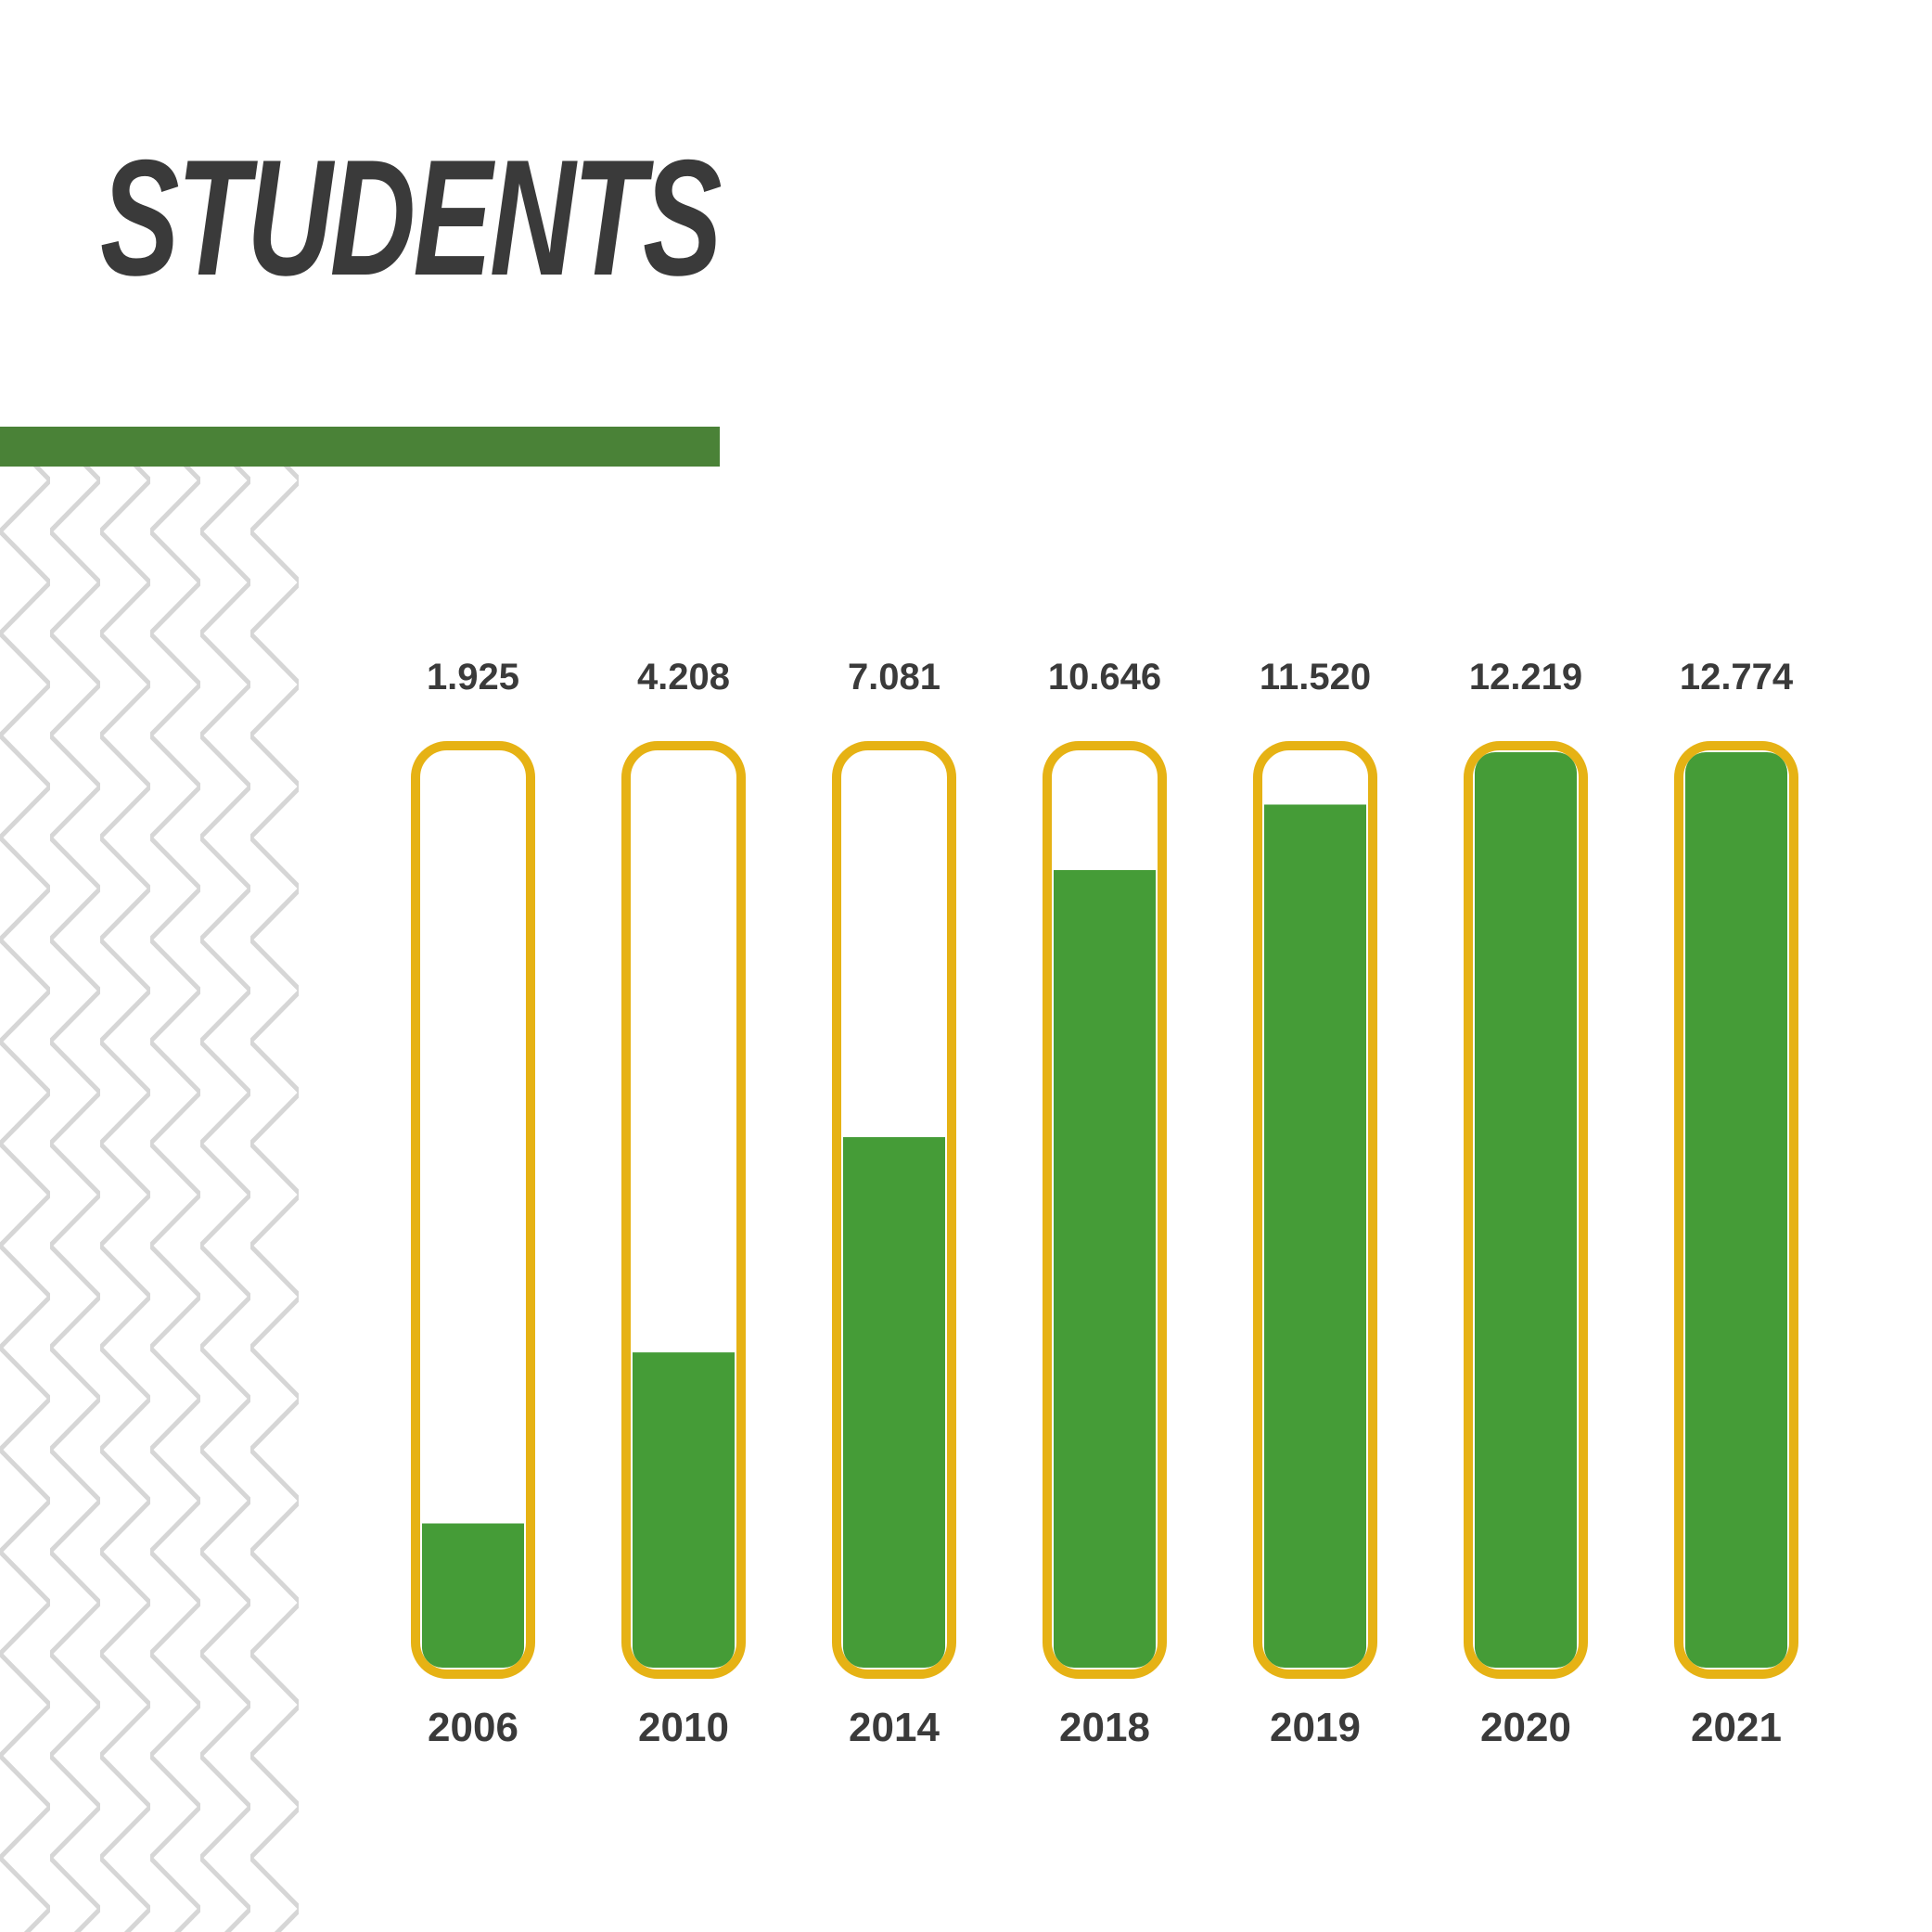  Describe the element at coordinates (683, 677) in the screenshot. I see `data-label: 4.208` at that location.